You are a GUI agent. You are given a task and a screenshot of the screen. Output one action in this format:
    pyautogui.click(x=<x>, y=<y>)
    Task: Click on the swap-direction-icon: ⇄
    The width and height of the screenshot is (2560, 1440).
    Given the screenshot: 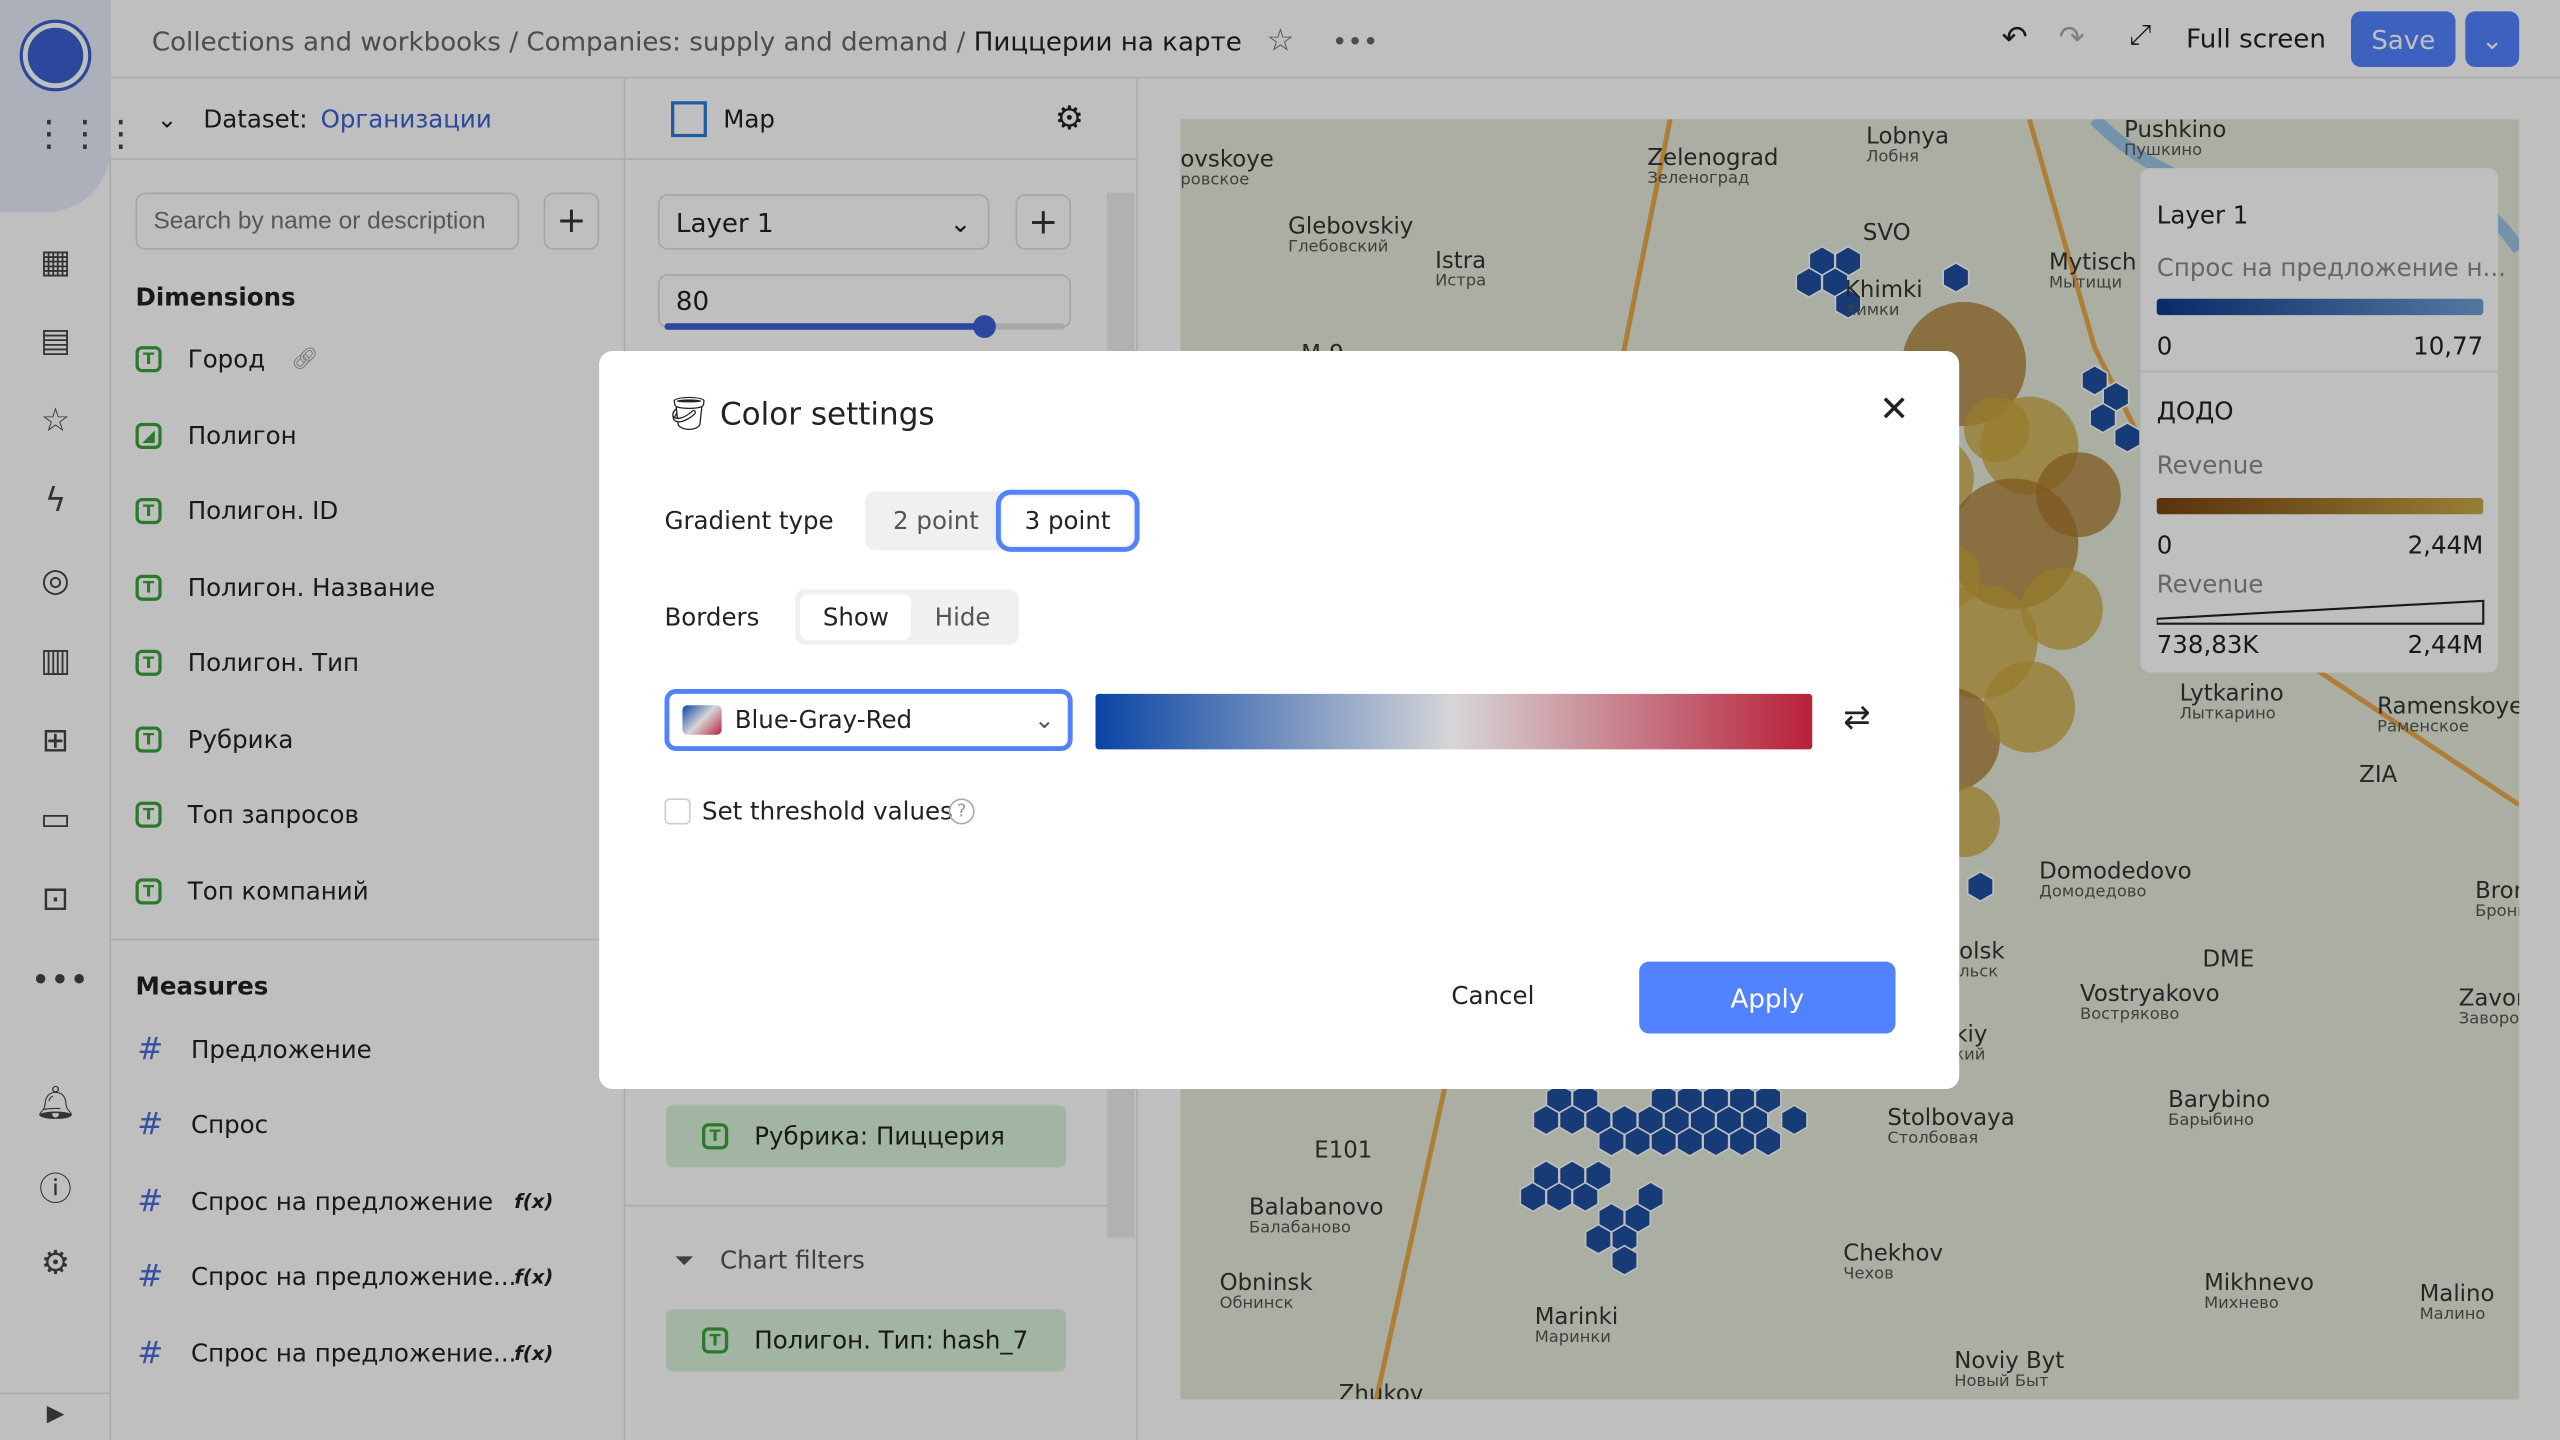 What is the action you would take?
    pyautogui.click(x=1857, y=717)
    